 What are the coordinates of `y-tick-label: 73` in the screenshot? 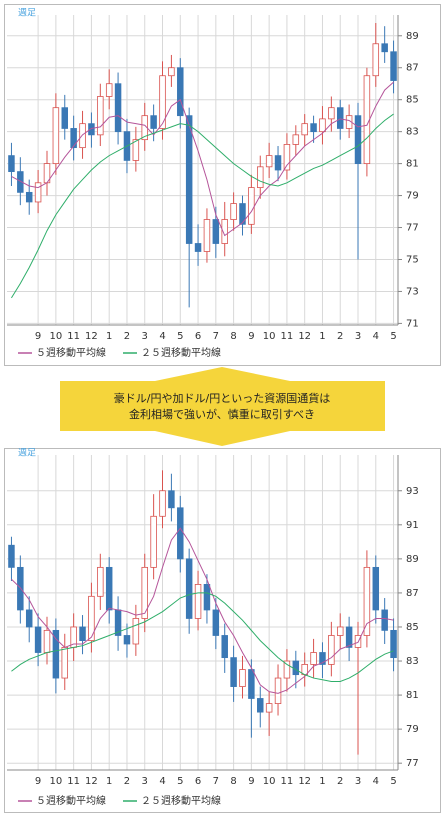 It's located at (412, 291).